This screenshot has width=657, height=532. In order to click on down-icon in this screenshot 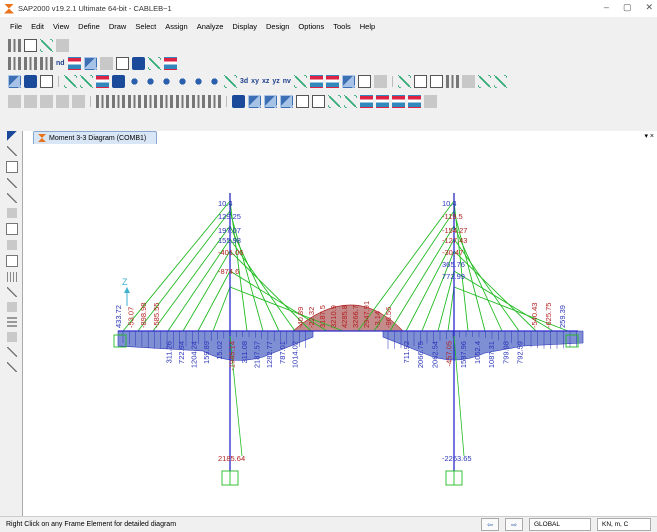, I will do `click(332, 81)`.